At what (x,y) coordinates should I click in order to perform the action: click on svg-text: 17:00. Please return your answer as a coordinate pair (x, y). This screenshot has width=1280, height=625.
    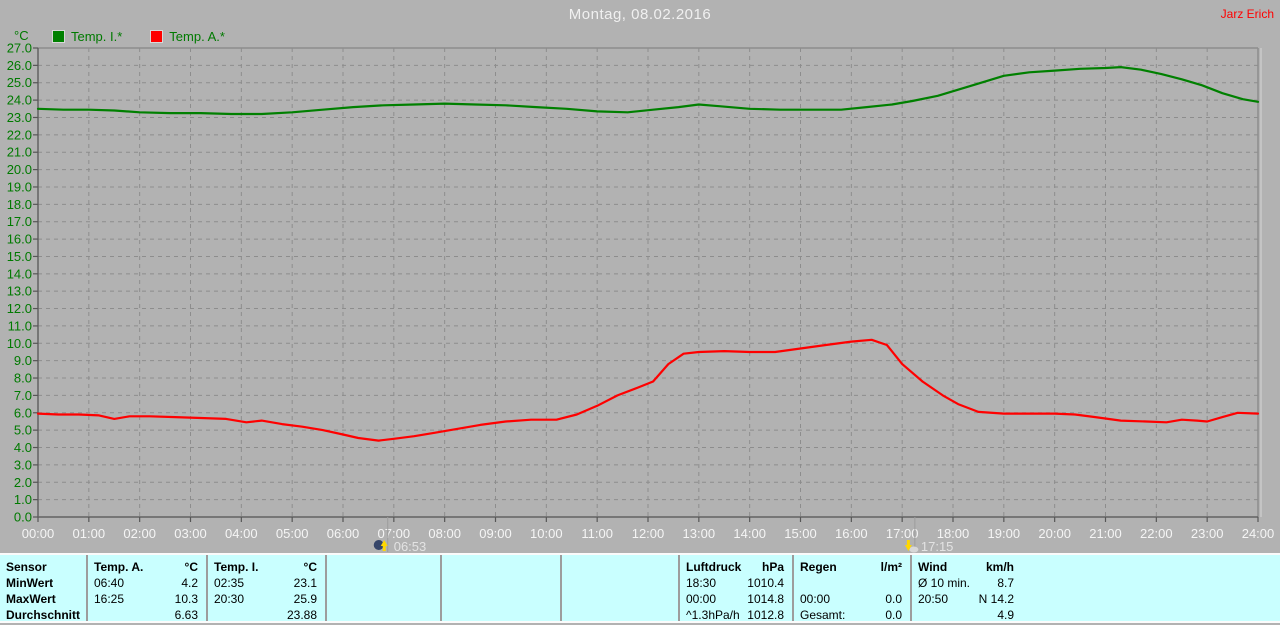
    Looking at the image, I should click on (902, 533).